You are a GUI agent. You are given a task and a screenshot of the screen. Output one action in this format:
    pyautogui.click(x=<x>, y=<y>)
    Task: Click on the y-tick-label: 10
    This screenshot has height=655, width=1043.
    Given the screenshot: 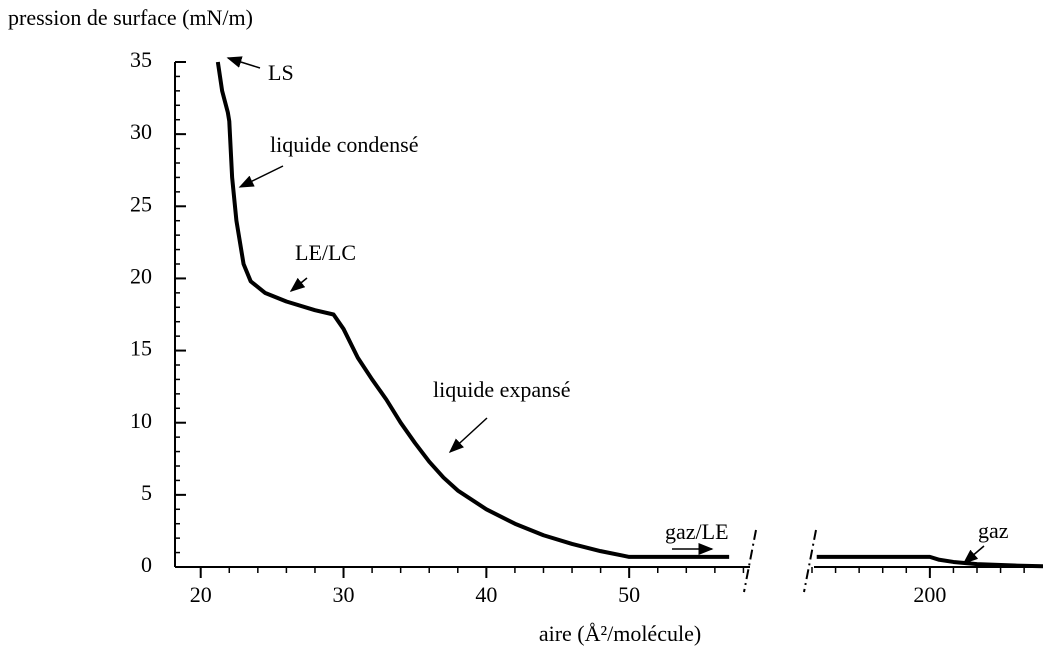 What is the action you would take?
    pyautogui.click(x=141, y=420)
    